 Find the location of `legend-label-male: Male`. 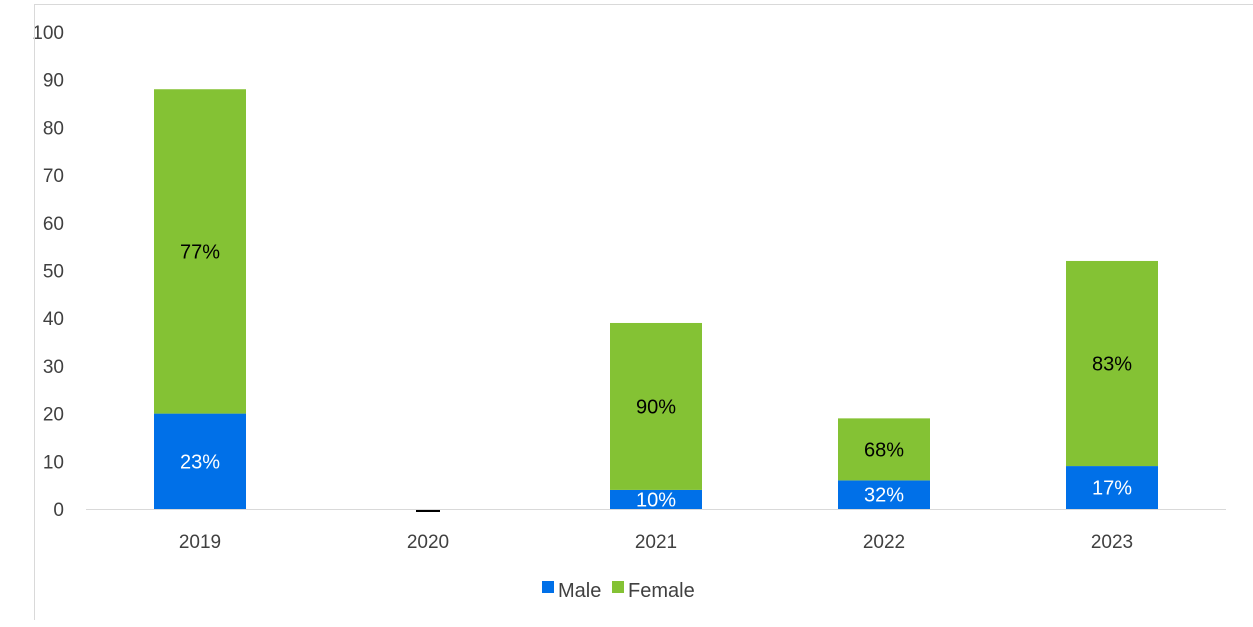

legend-label-male: Male is located at coordinates (579, 591).